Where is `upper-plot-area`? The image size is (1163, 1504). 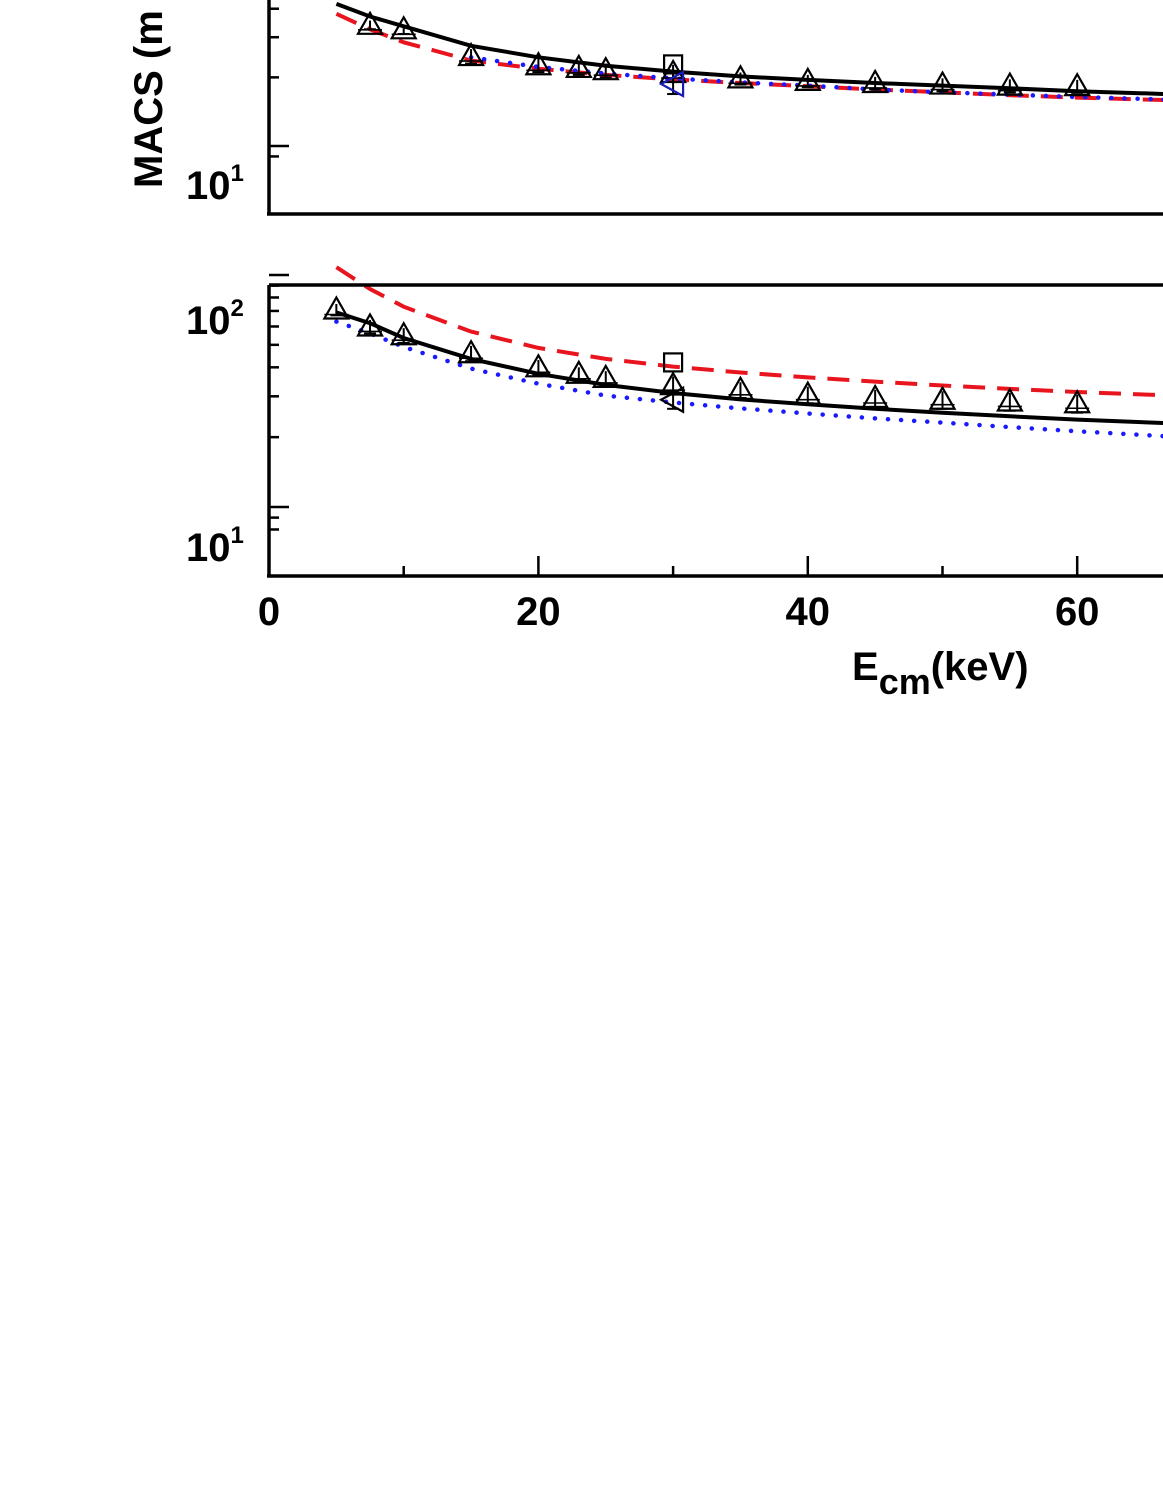 upper-plot-area is located at coordinates (749, 52).